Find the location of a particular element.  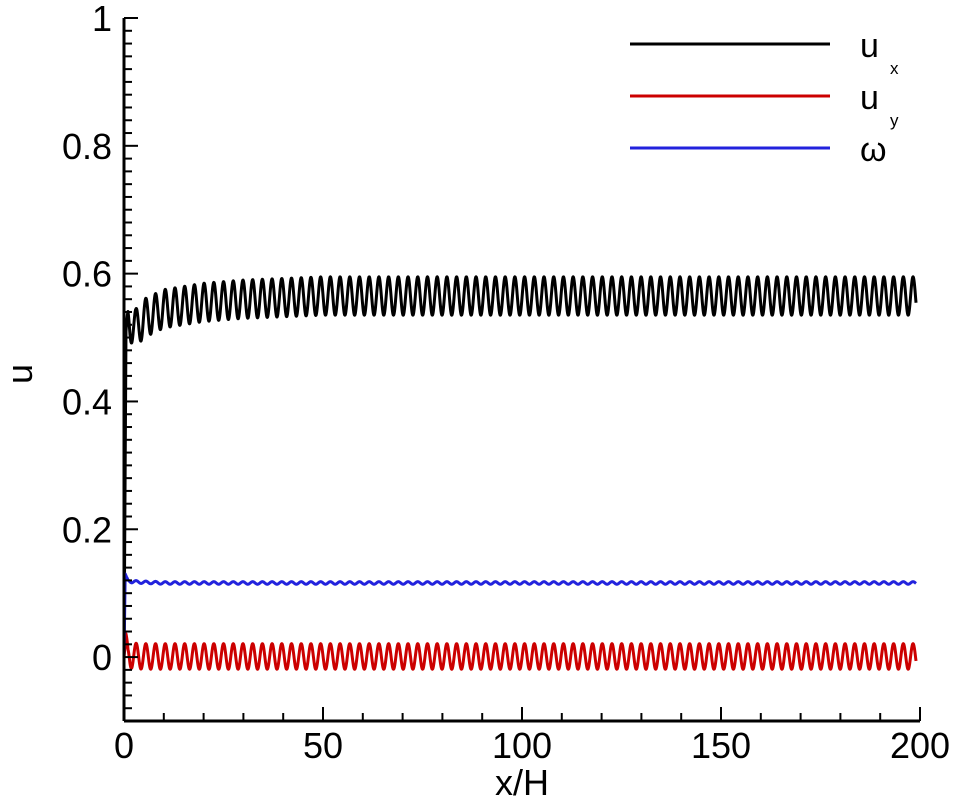

y-tick-label: 0.2 is located at coordinates (87, 529).